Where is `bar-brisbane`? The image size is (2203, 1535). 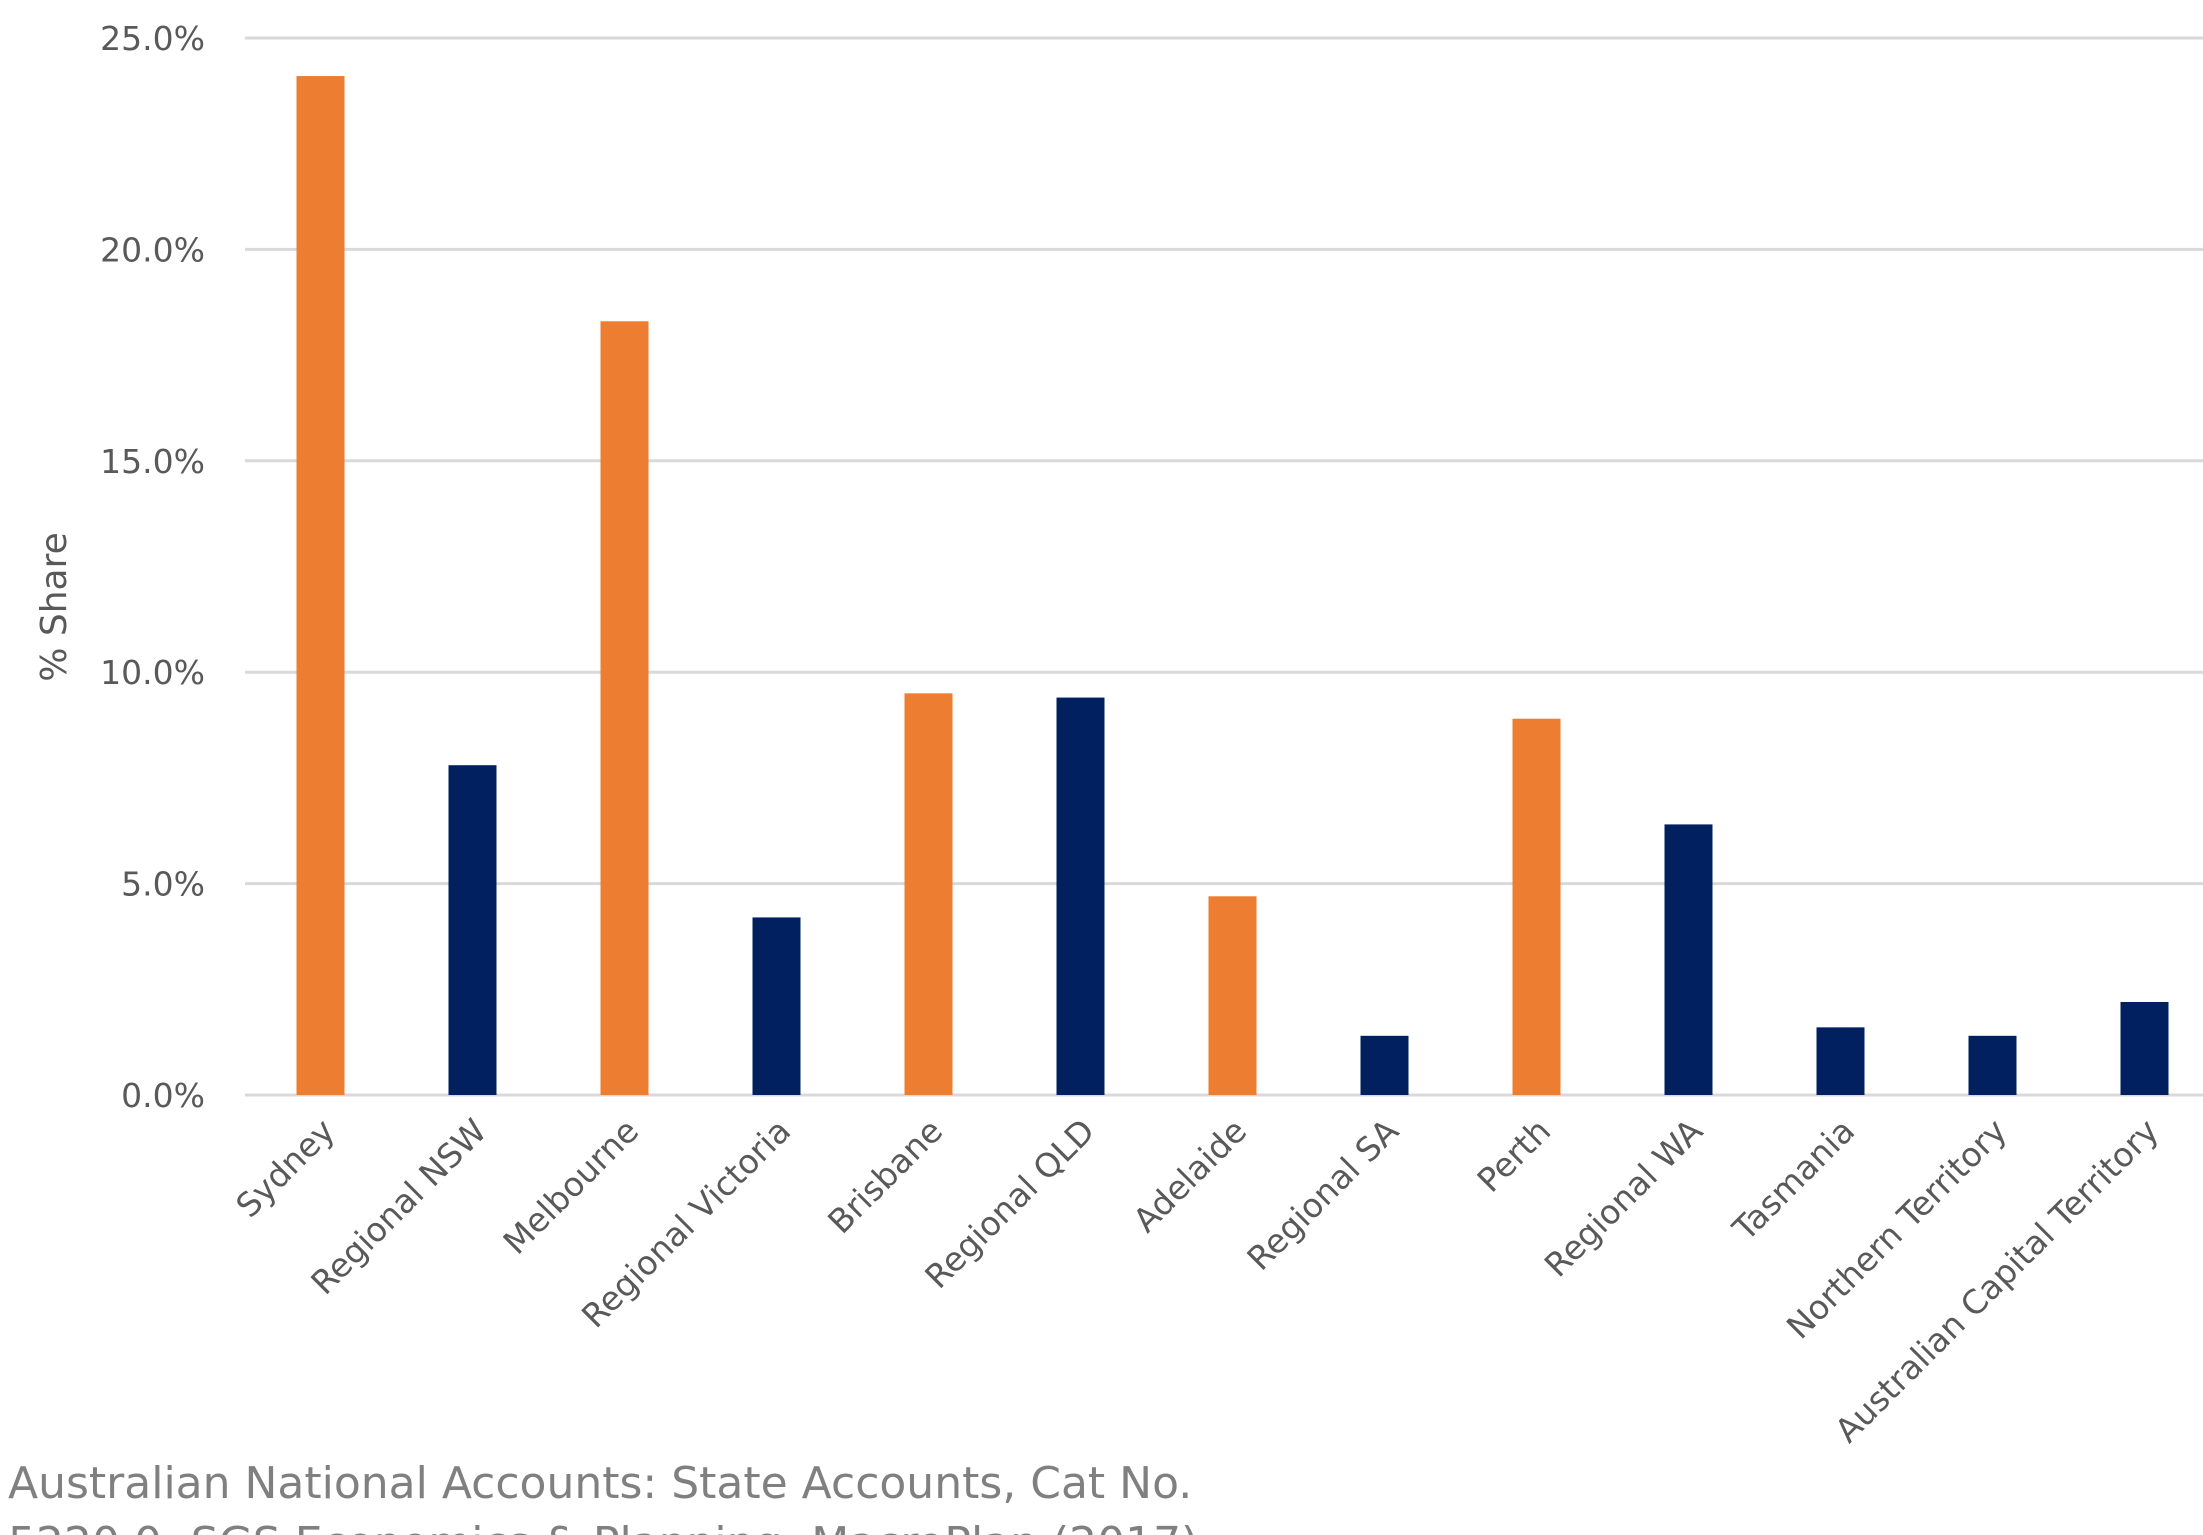 bar-brisbane is located at coordinates (928, 894).